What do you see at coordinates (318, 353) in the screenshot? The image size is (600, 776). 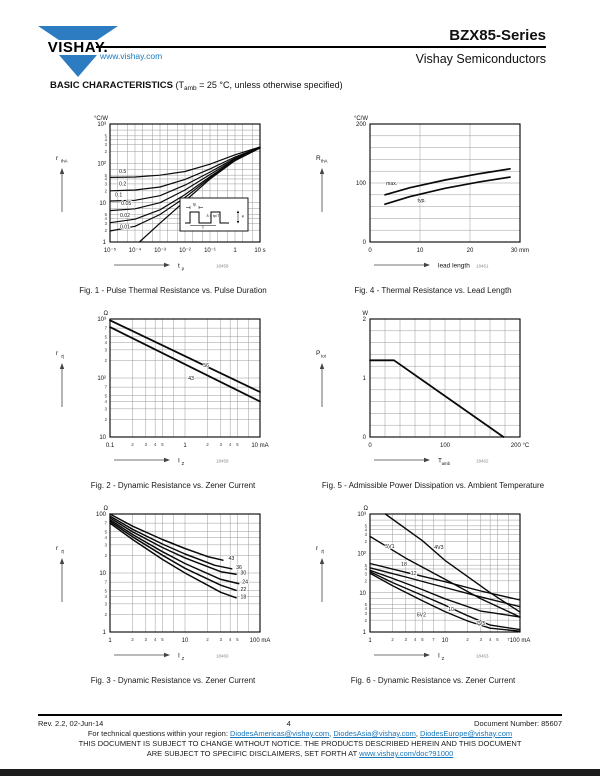 I see `svg-text: P` at bounding box center [318, 353].